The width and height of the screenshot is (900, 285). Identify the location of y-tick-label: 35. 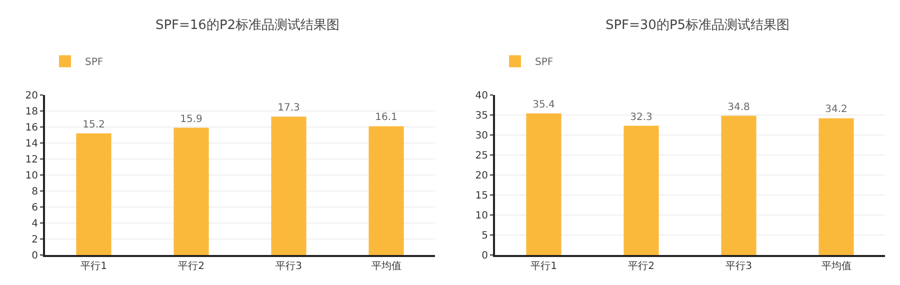
(481, 116).